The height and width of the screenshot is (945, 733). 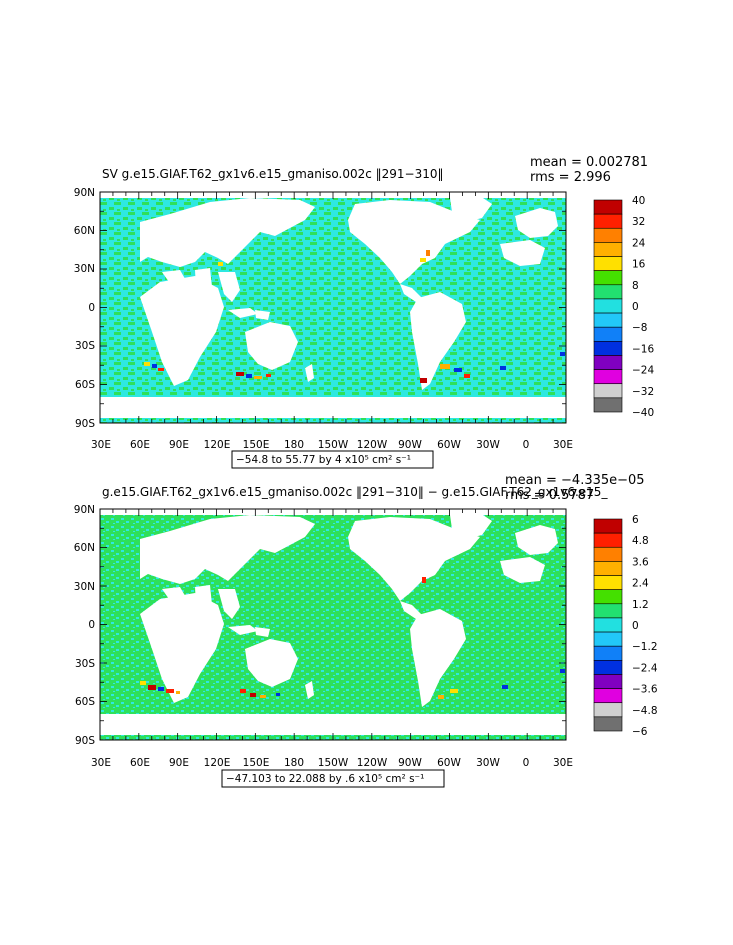 What do you see at coordinates (635, 520) in the screenshot?
I see `colorbar-label: 6` at bounding box center [635, 520].